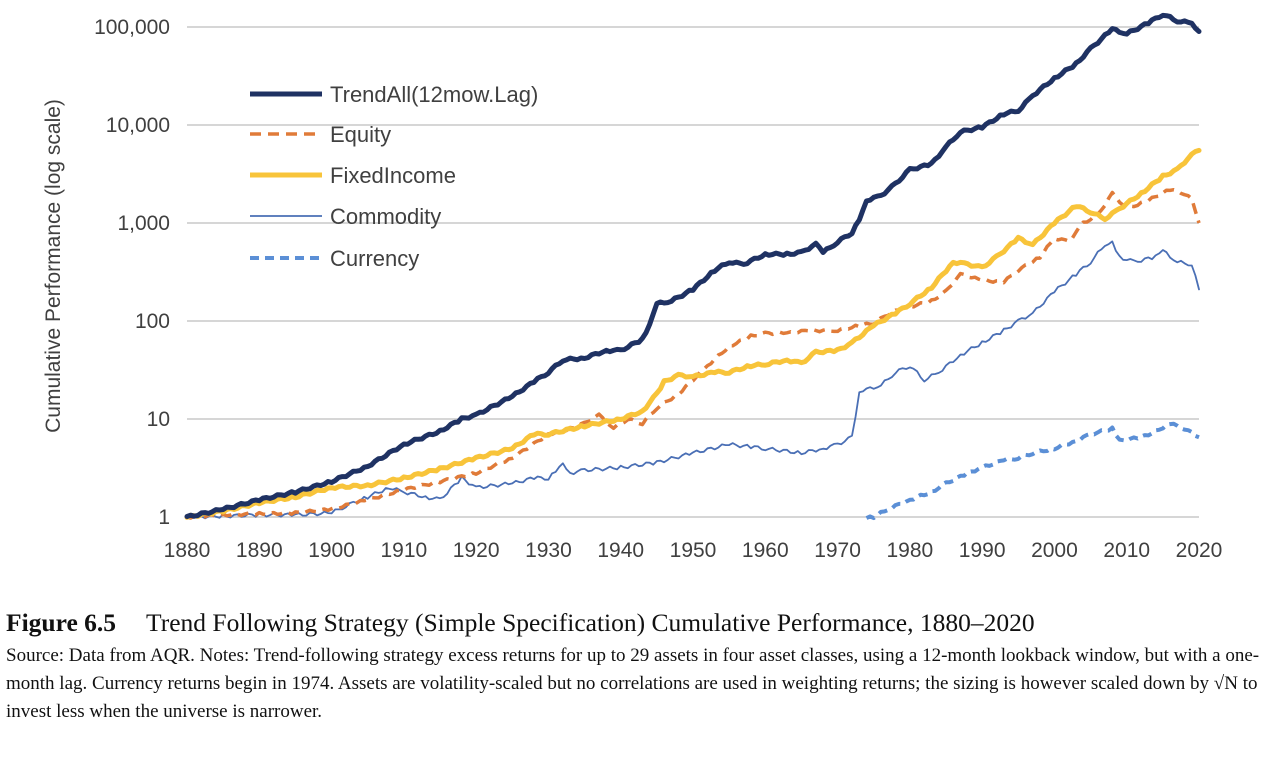 This screenshot has width=1264, height=770. Describe the element at coordinates (152, 321) in the screenshot. I see `y-tick-label: 100` at that location.